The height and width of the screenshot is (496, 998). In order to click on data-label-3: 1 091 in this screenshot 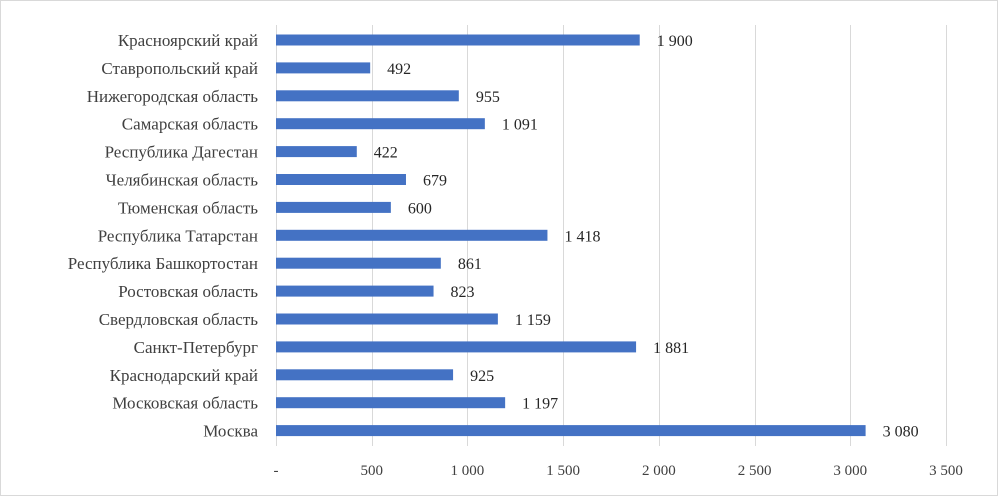, I will do `click(520, 125)`.